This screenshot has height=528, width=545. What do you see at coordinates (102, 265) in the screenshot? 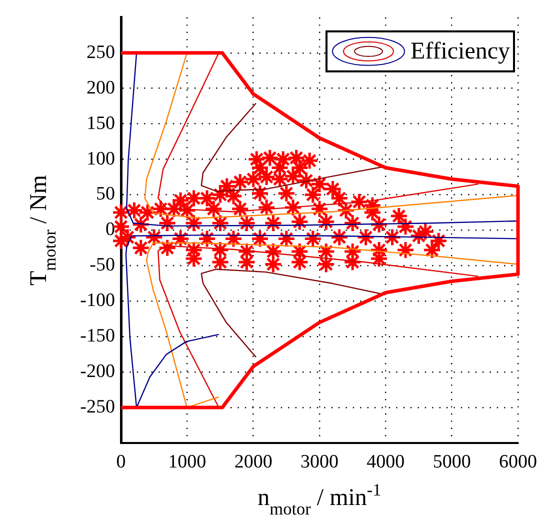
I see `y-tick-label: -50` at bounding box center [102, 265].